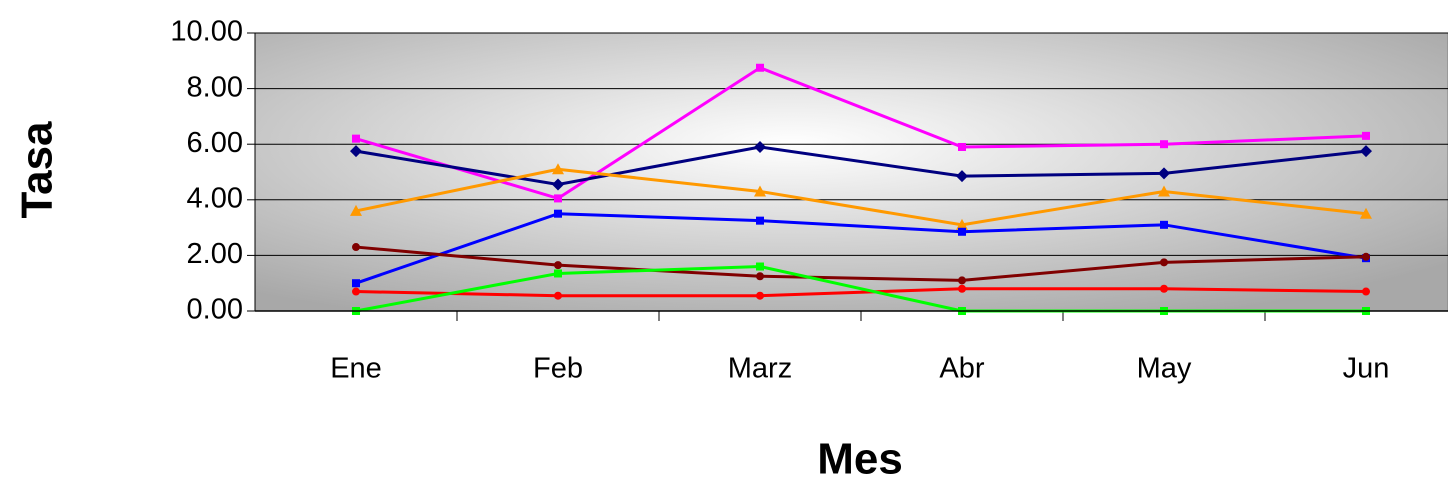 Image resolution: width=1448 pixels, height=483 pixels. What do you see at coordinates (215, 198) in the screenshot?
I see `y-tick-label: 4.00` at bounding box center [215, 198].